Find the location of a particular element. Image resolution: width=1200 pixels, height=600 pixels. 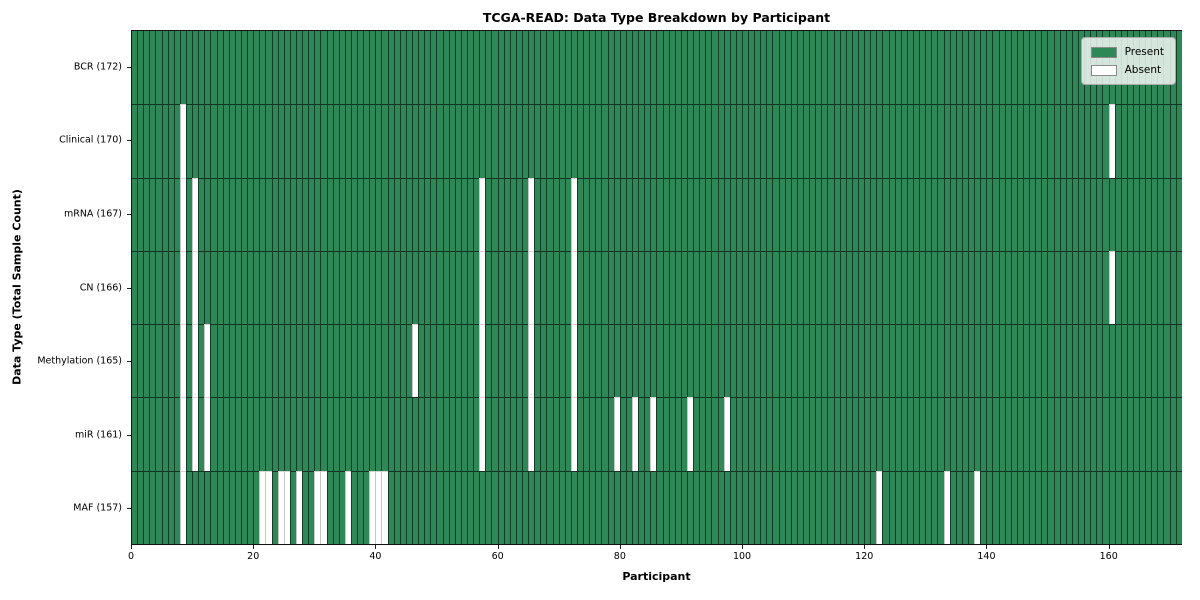

x-tick-label: 120 is located at coordinates (864, 556).